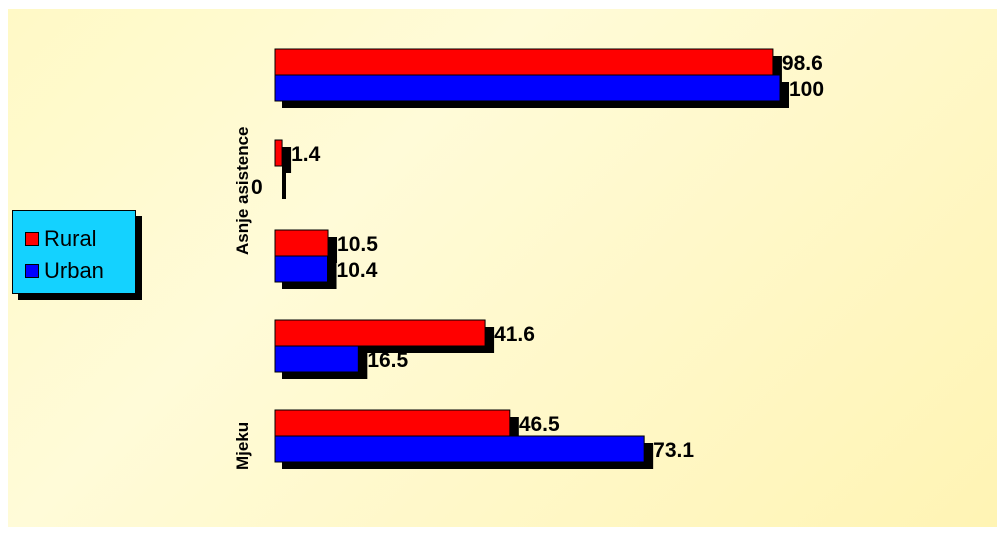  What do you see at coordinates (514, 334) in the screenshot?
I see `value-label-rural: 41.6` at bounding box center [514, 334].